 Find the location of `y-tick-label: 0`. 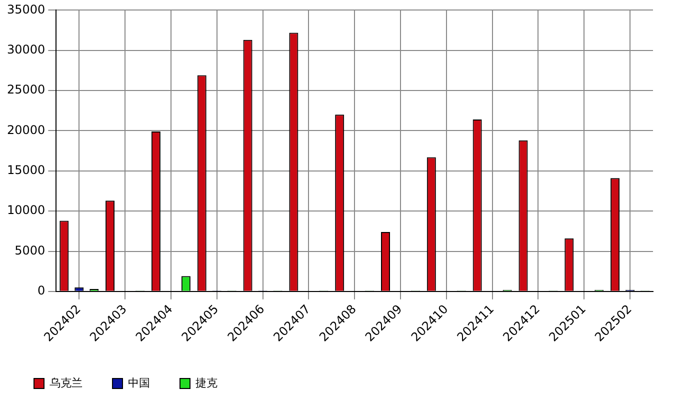

y-tick-label: 0 is located at coordinates (42, 291).